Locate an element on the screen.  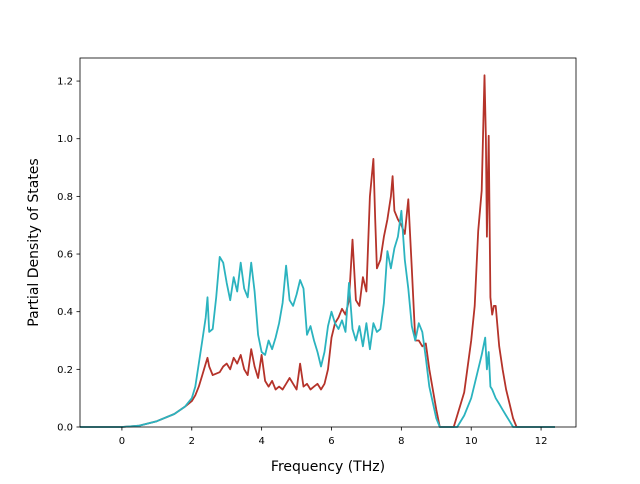
y-tick-label: 0.2 is located at coordinates (65, 370).